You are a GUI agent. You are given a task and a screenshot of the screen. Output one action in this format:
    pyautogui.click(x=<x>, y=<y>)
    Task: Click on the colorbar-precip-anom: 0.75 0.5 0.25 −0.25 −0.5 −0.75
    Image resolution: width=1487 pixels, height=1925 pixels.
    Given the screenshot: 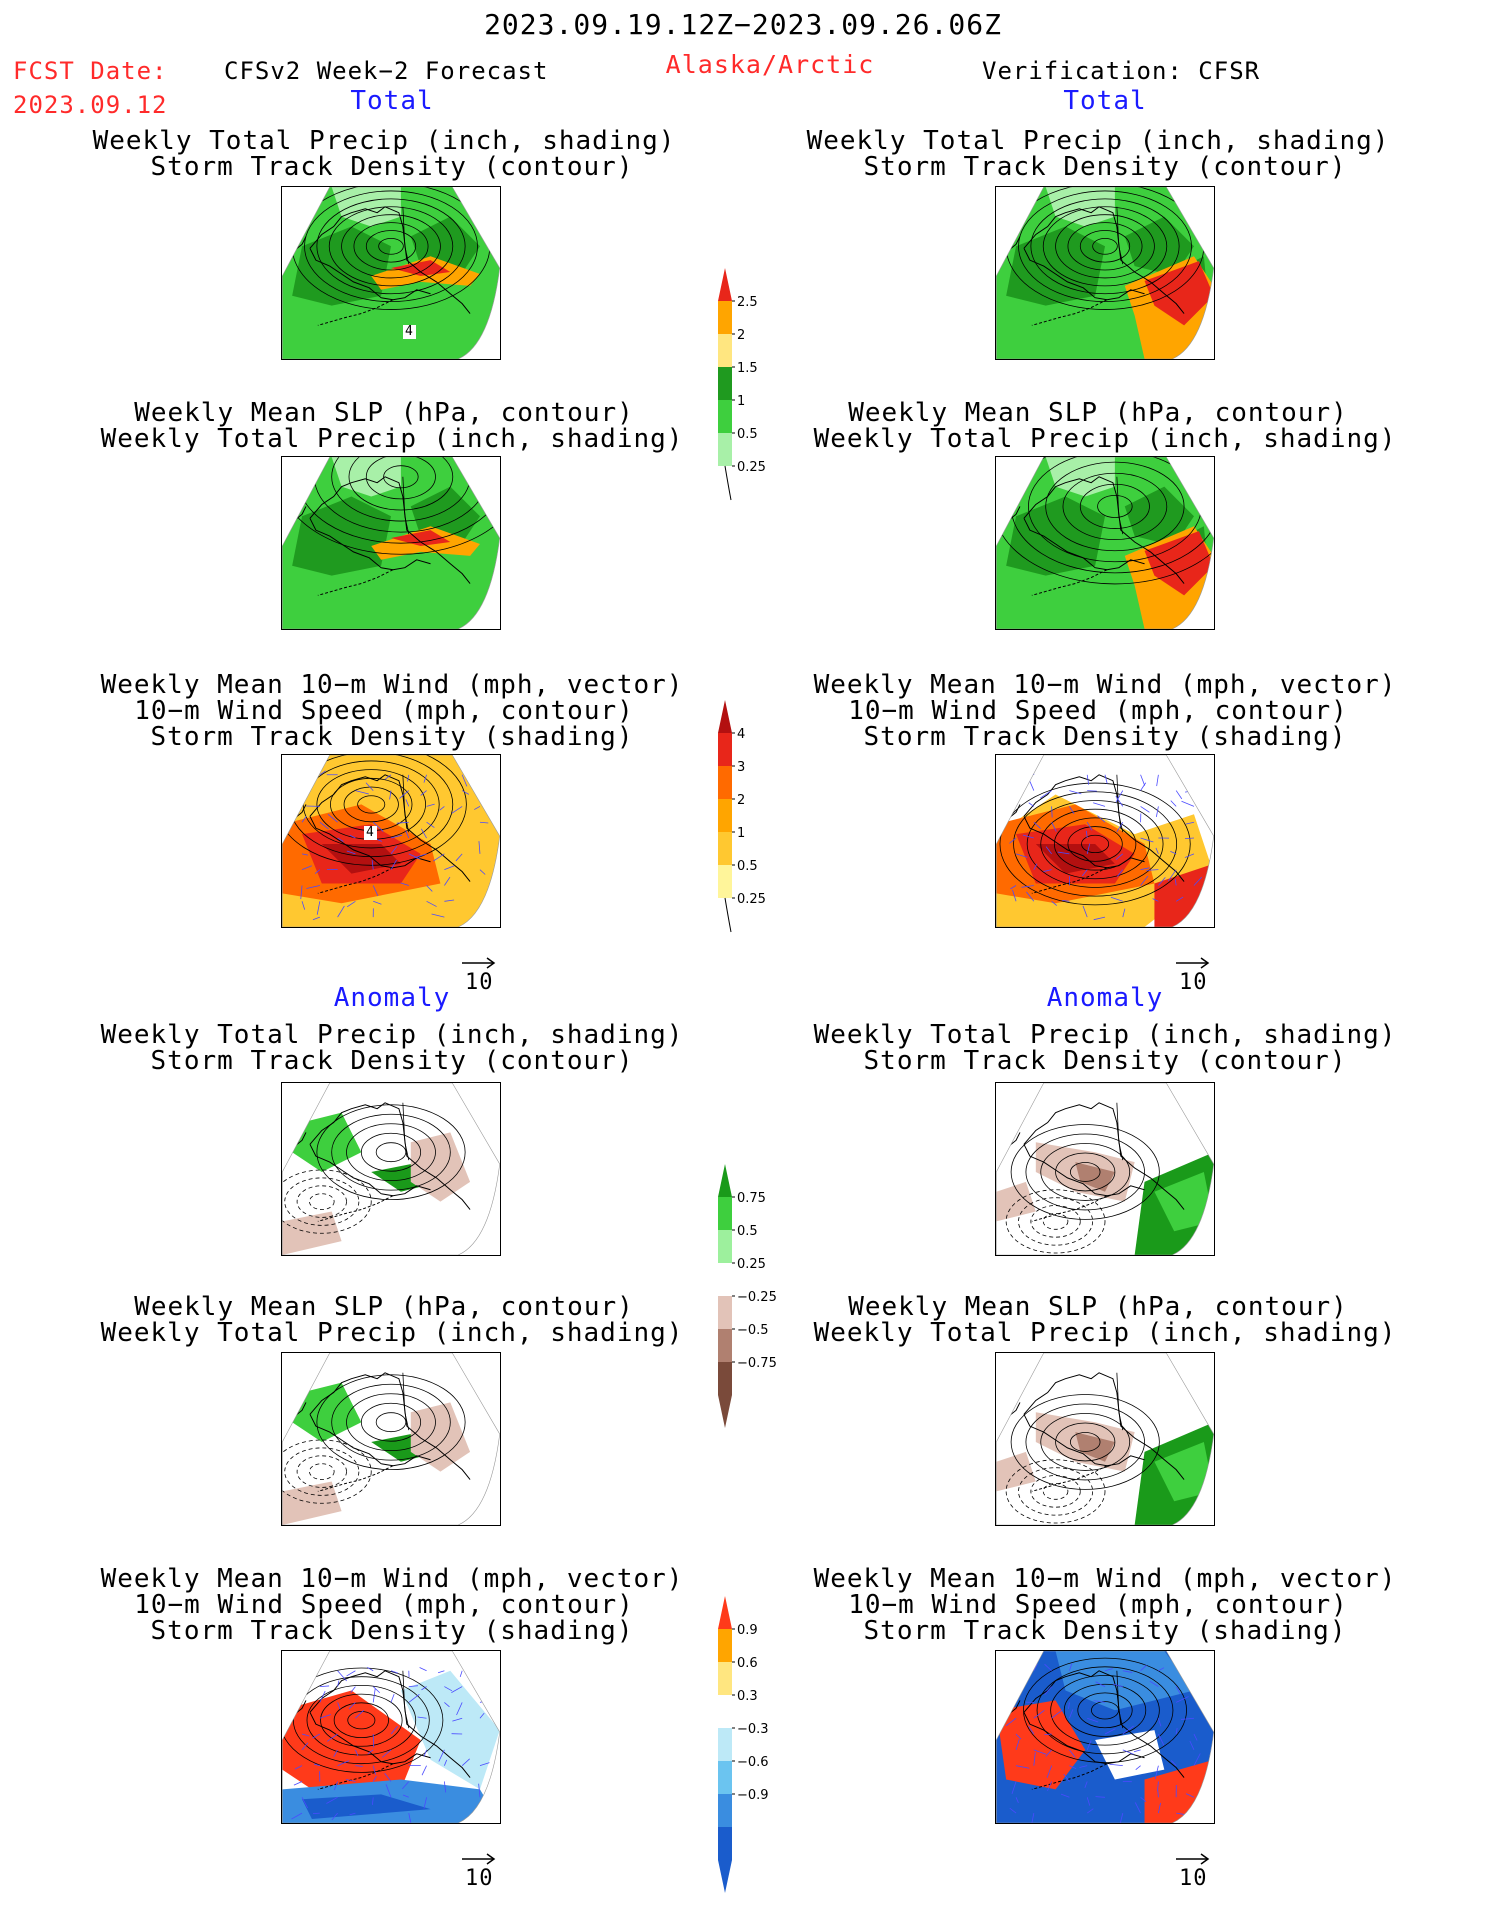 What is the action you would take?
    pyautogui.click(x=758, y=1299)
    